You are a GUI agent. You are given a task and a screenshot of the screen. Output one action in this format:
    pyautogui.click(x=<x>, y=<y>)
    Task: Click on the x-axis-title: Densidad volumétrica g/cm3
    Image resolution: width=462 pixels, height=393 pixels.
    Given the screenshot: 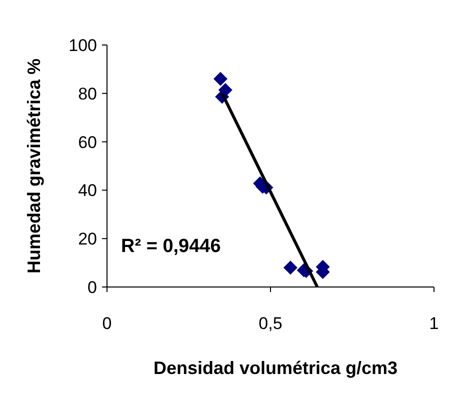 What is the action you would take?
    pyautogui.click(x=275, y=368)
    